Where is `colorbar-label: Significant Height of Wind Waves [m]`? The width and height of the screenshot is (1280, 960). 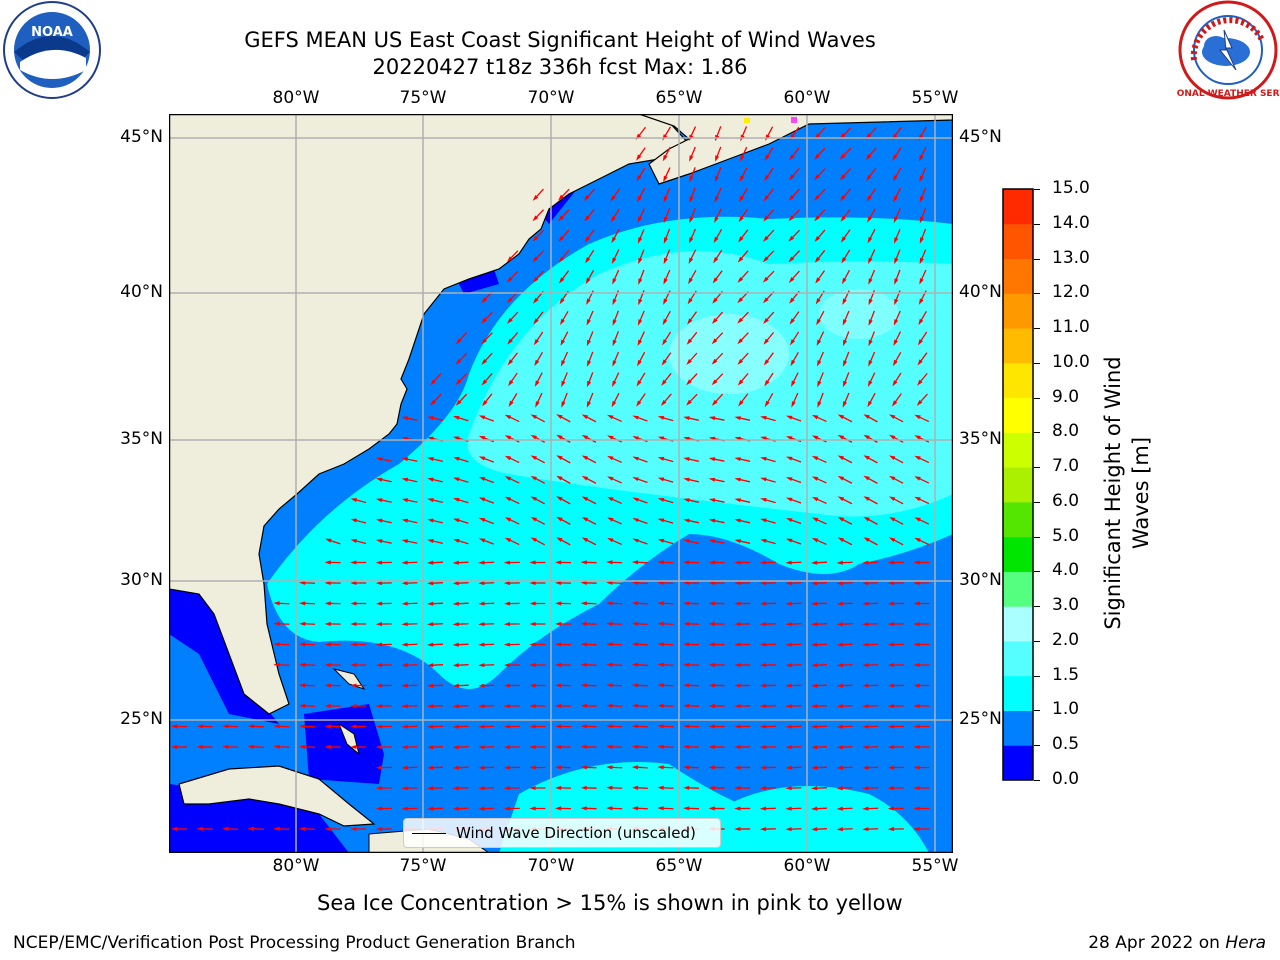 colorbar-label: Significant Height of Wind Waves [m] is located at coordinates (1127, 485).